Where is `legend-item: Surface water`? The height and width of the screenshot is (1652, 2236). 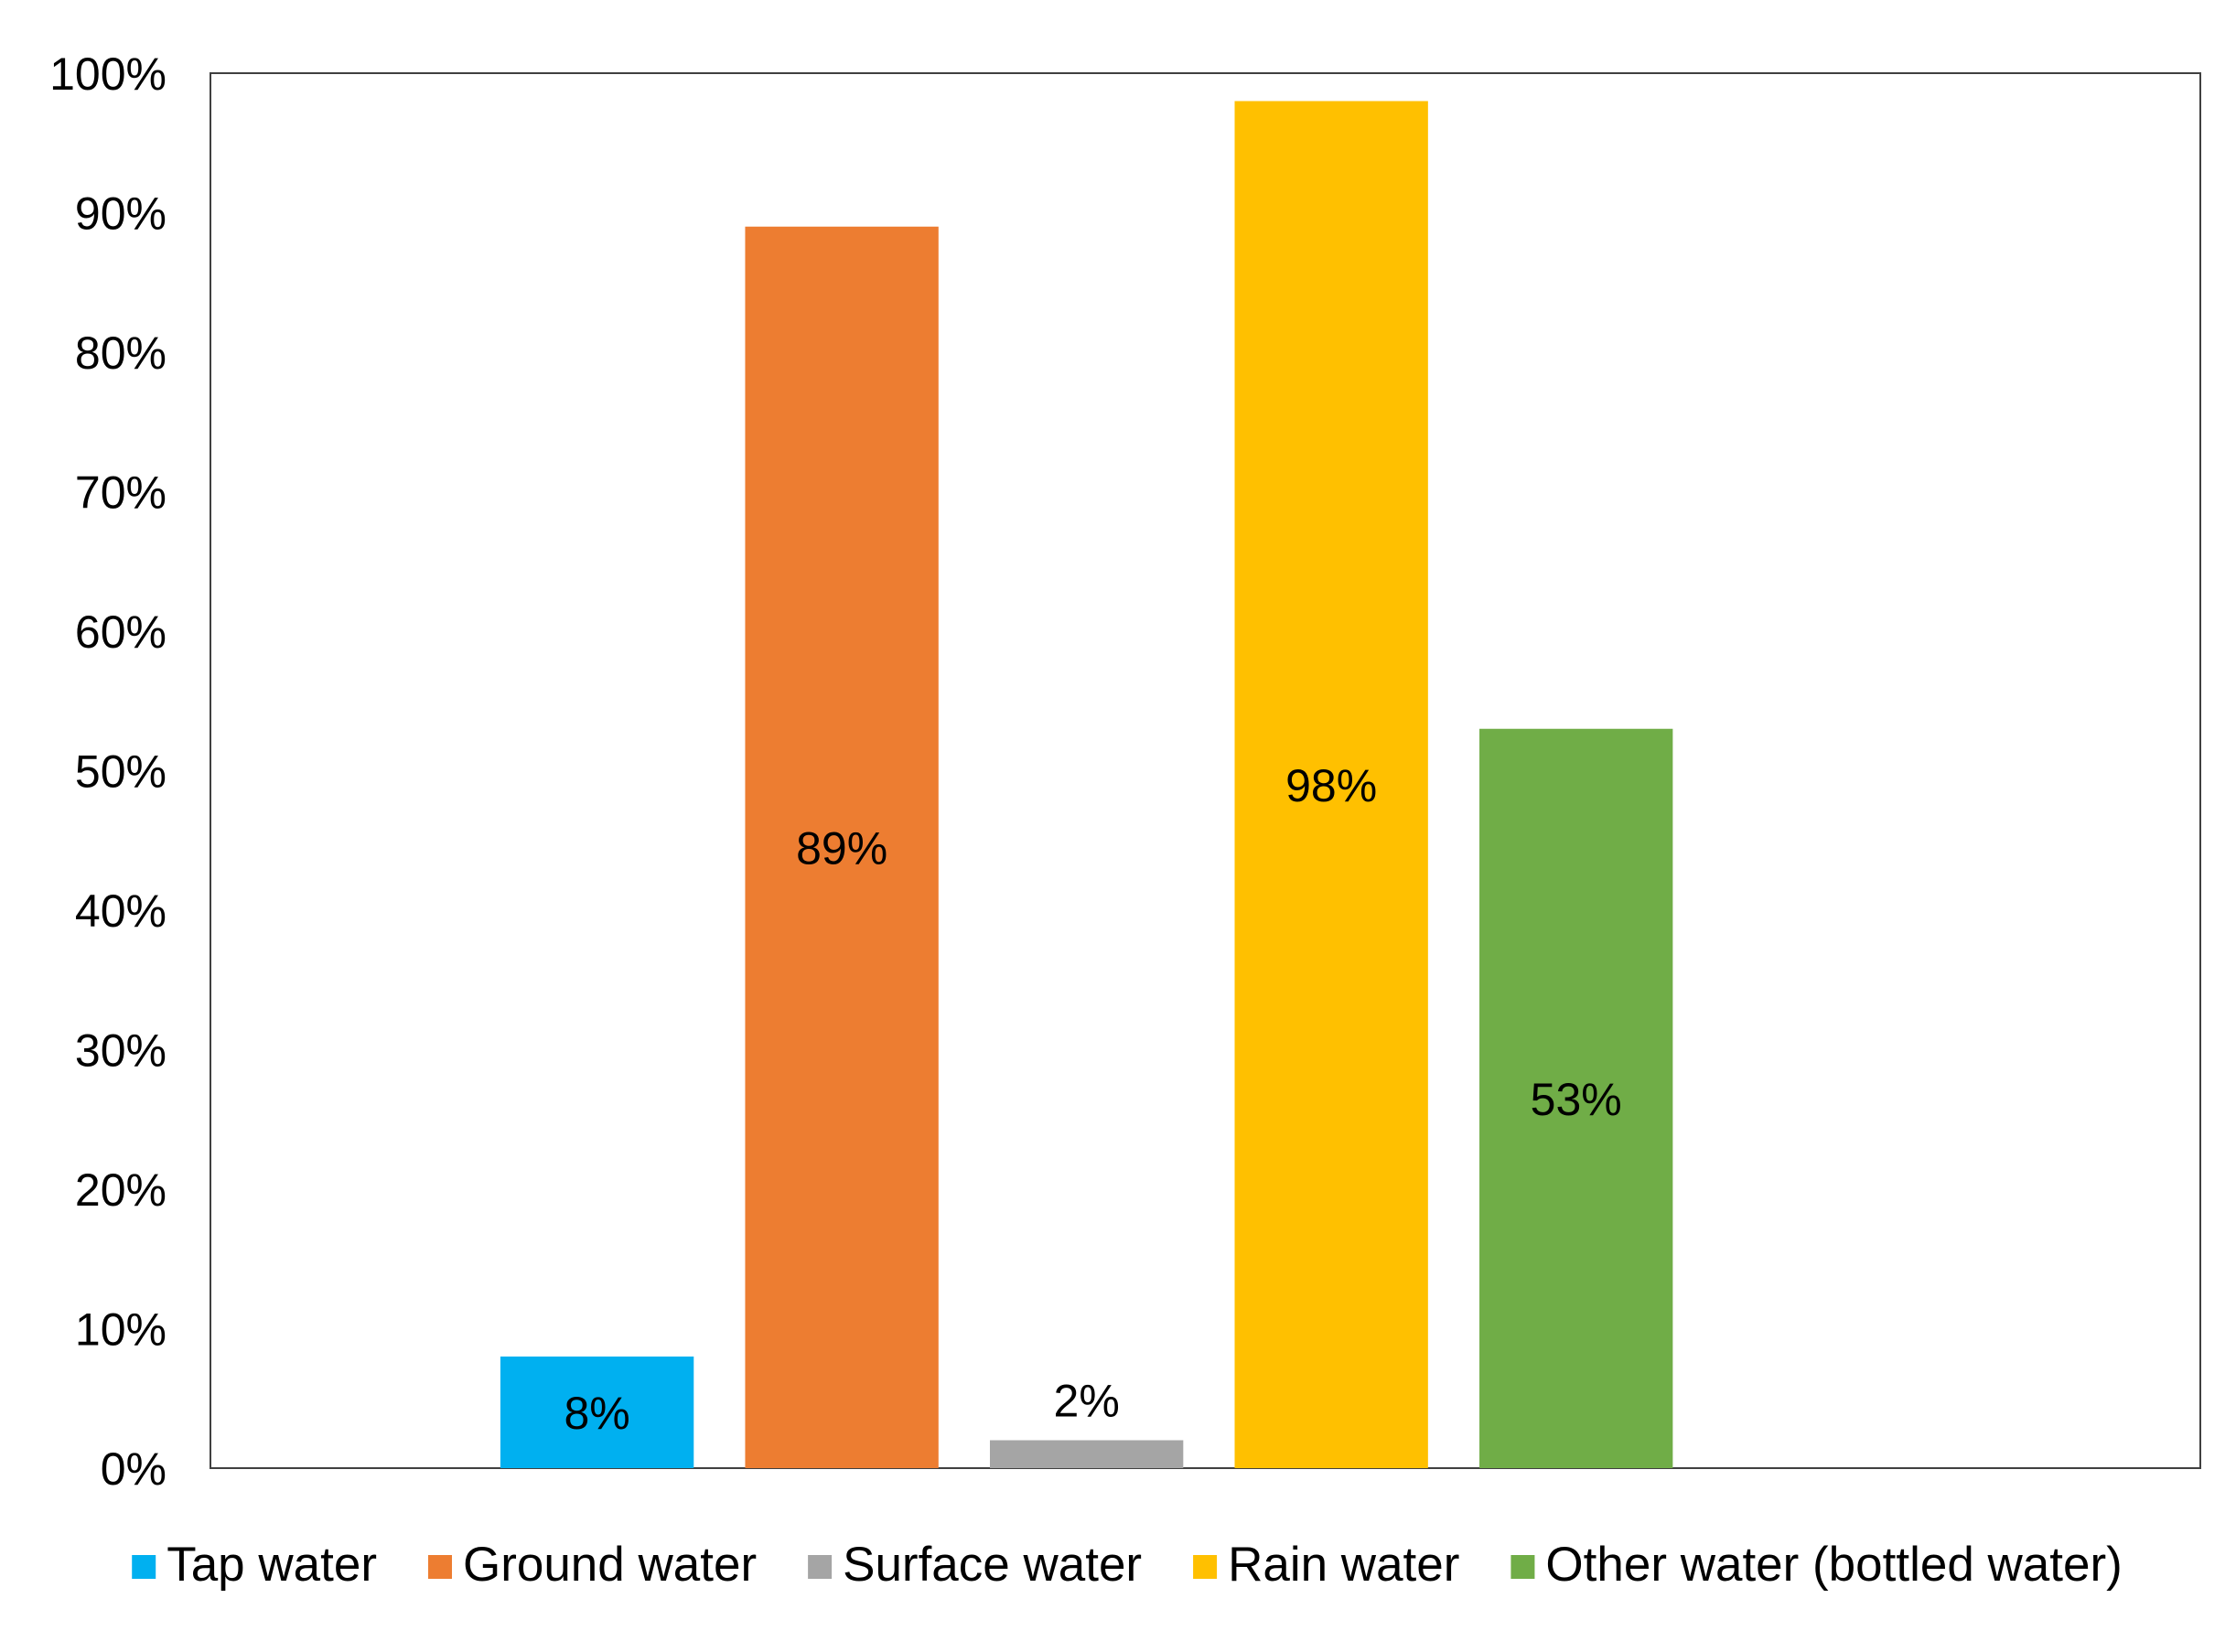 legend-item: Surface water is located at coordinates (975, 1565).